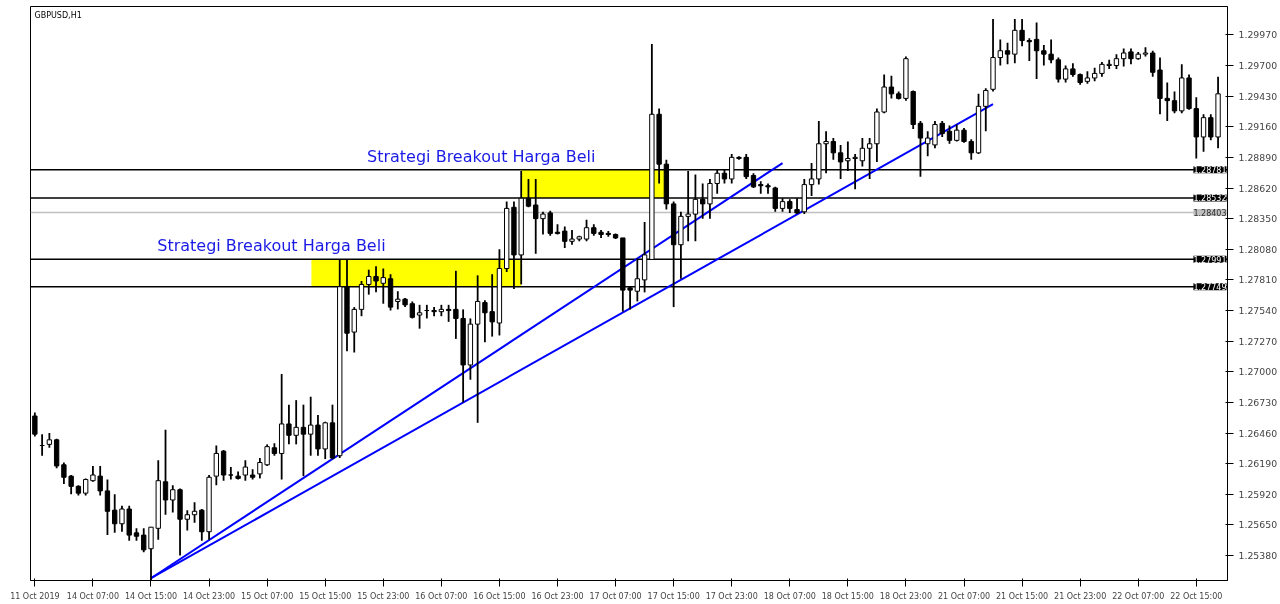  I want to click on y-tick-label: 1.29160, so click(1258, 127).